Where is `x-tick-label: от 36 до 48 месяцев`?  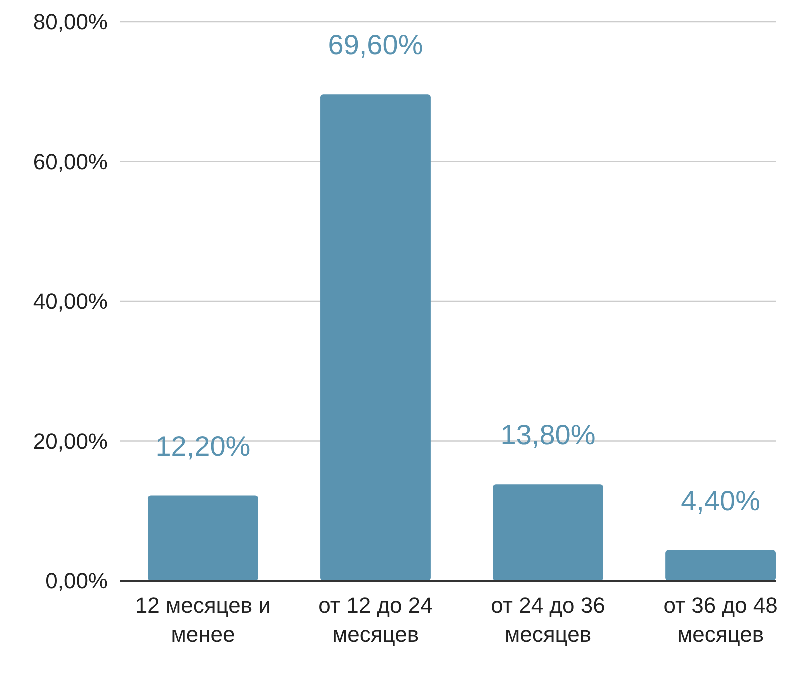 x-tick-label: от 36 до 48 месяцев is located at coordinates (721, 620).